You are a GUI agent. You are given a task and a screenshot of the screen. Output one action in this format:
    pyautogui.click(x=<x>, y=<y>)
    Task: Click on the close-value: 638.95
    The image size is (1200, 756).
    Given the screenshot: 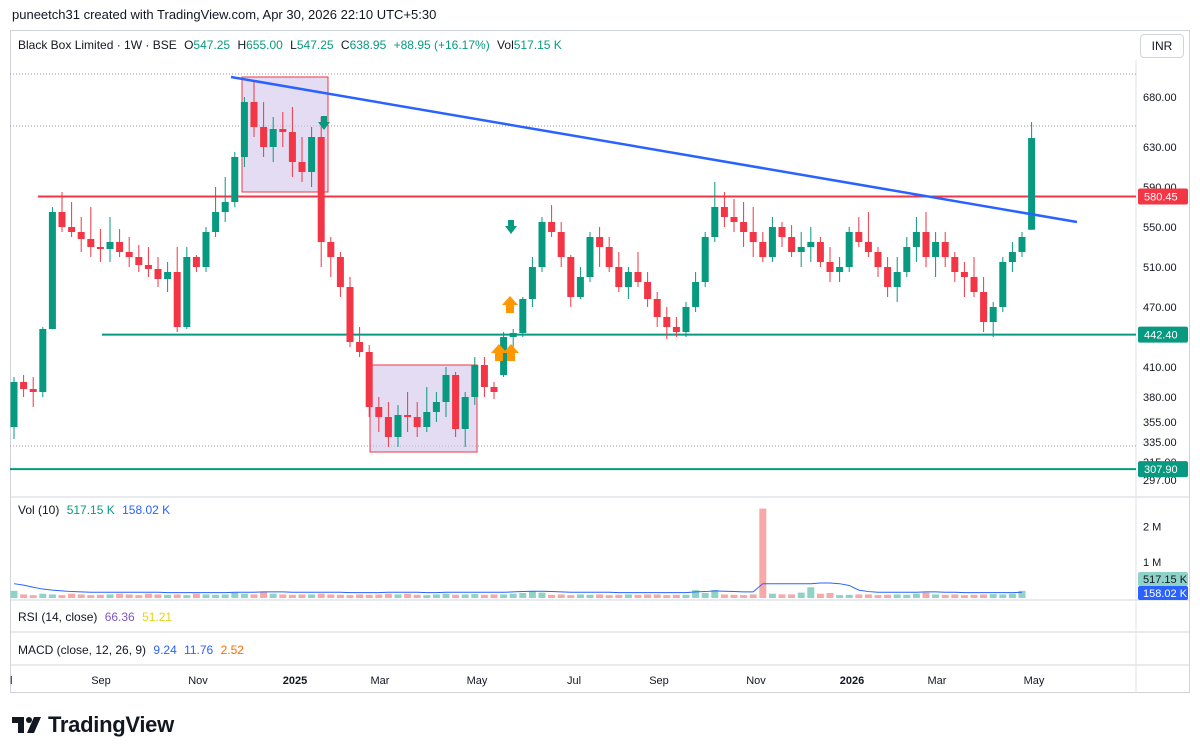 What is the action you would take?
    pyautogui.click(x=368, y=45)
    